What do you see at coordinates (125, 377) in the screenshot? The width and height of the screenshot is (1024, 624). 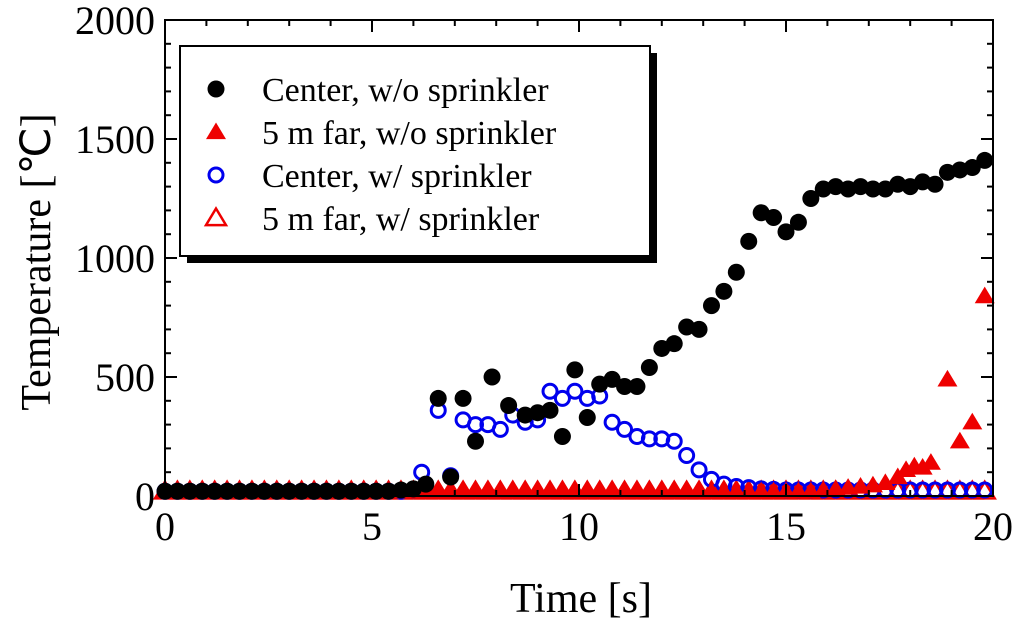 I see `y-tick-label: 500` at bounding box center [125, 377].